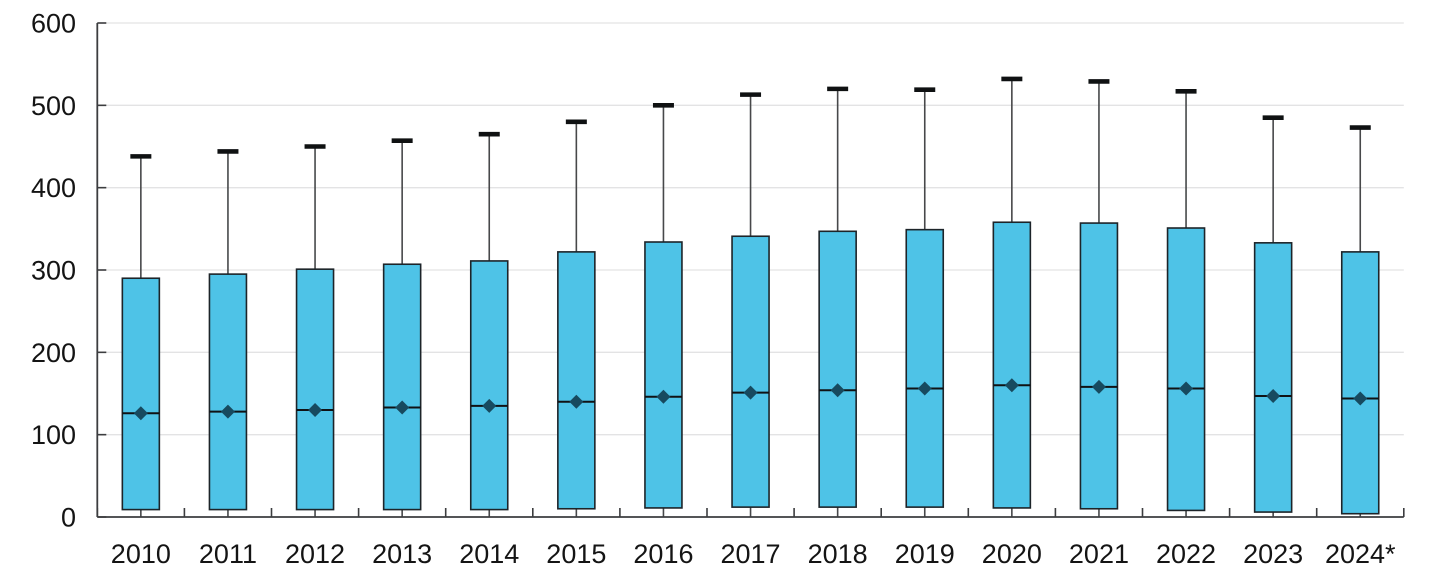 The image size is (1445, 579). I want to click on box-2012, so click(315, 389).